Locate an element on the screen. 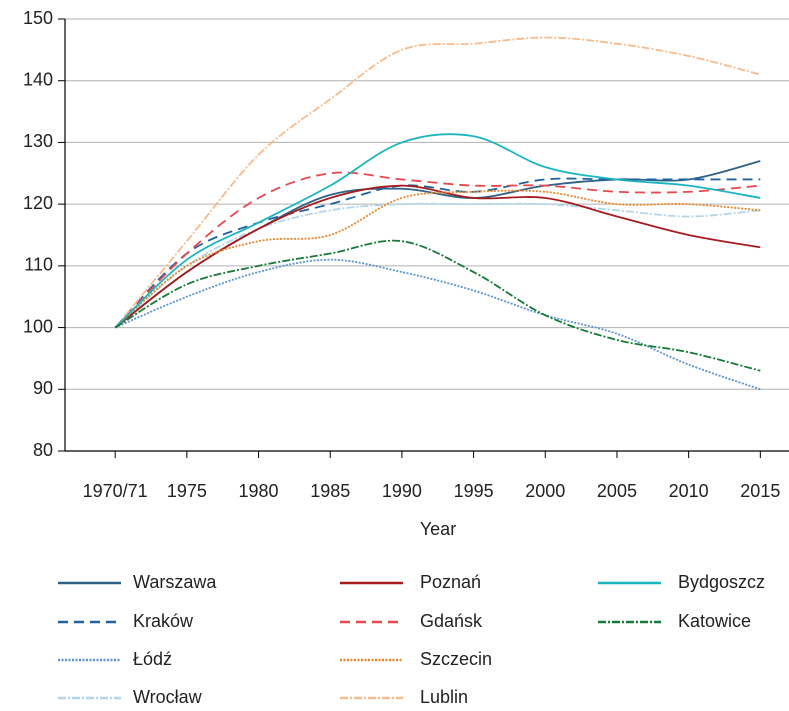 This screenshot has width=789, height=711. x-tick-label: 1985 is located at coordinates (330, 491).